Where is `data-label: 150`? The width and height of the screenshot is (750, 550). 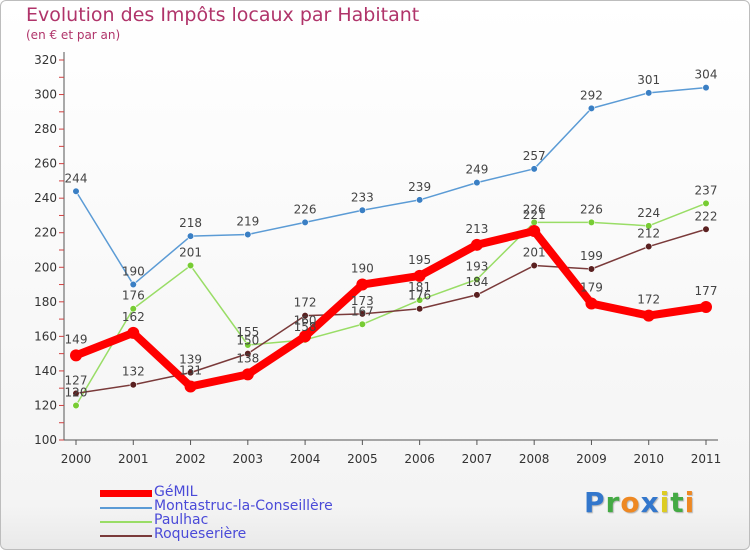
data-label: 150 is located at coordinates (247, 341).